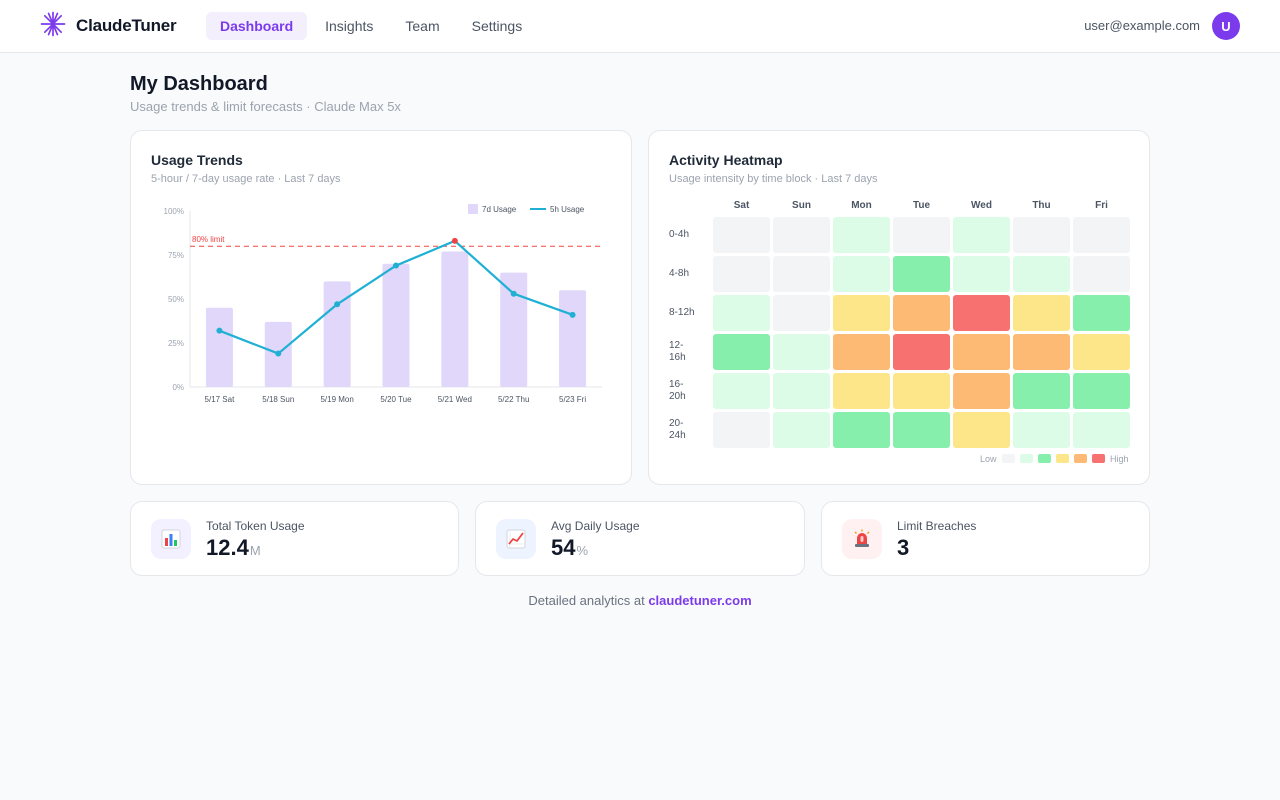 The height and width of the screenshot is (800, 1280). What do you see at coordinates (1226, 26) in the screenshot?
I see `avatar: U` at bounding box center [1226, 26].